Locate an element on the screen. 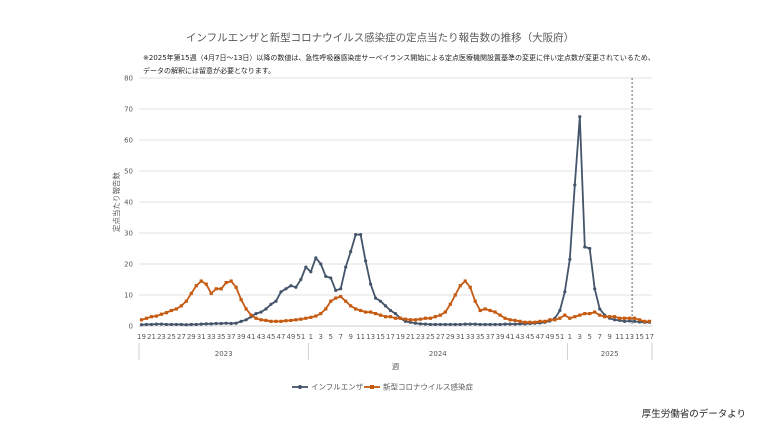 This screenshot has height=427, width=760. x-tick-label: 37 is located at coordinates (231, 337).